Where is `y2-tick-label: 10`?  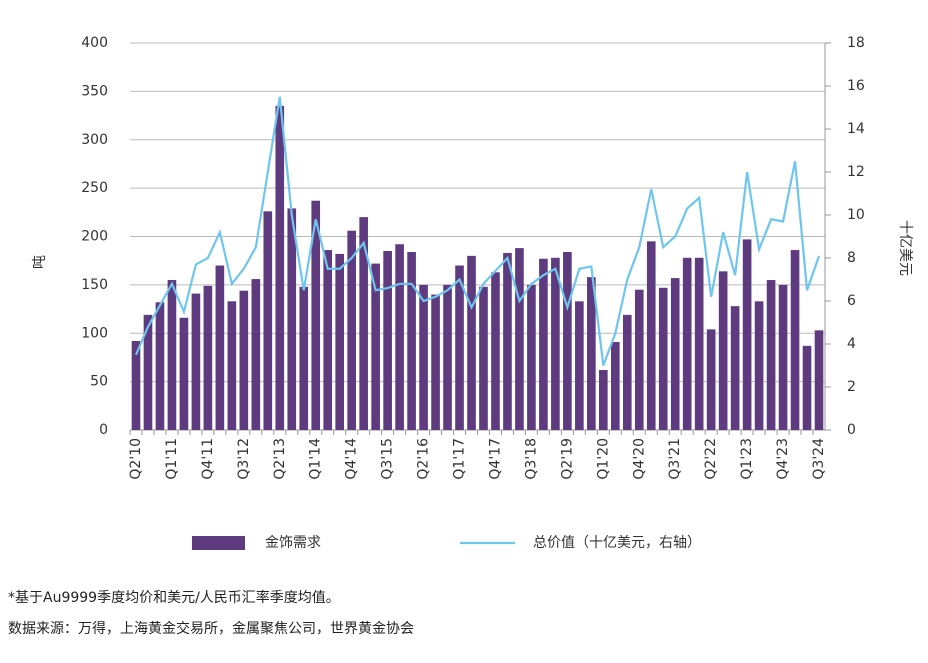 y2-tick-label: 10 is located at coordinates (856, 215).